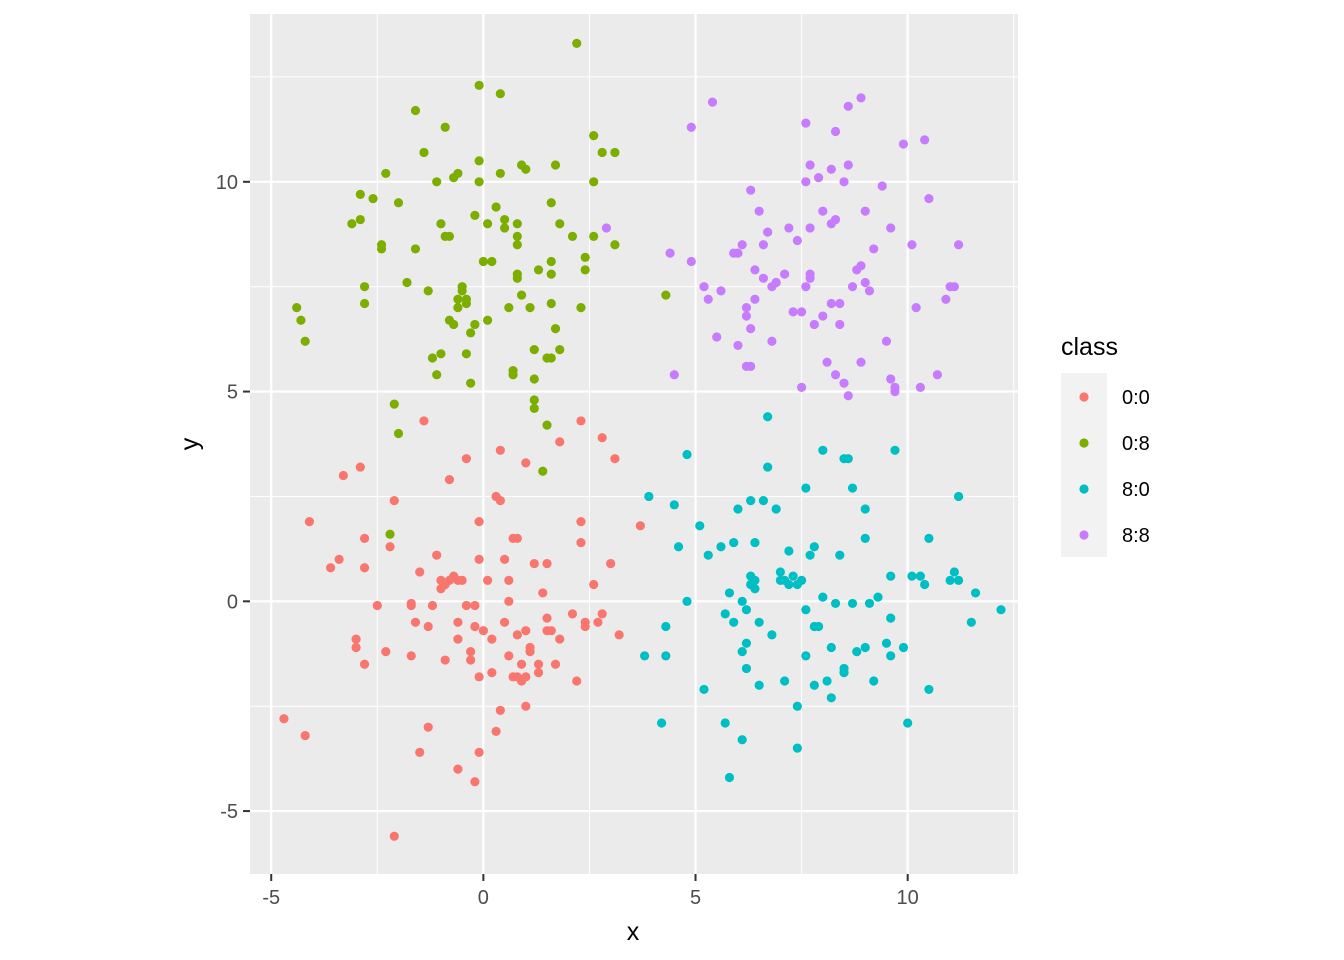 The height and width of the screenshot is (960, 1344). Describe the element at coordinates (1136, 490) in the screenshot. I see `legend-label: 8:0` at that location.